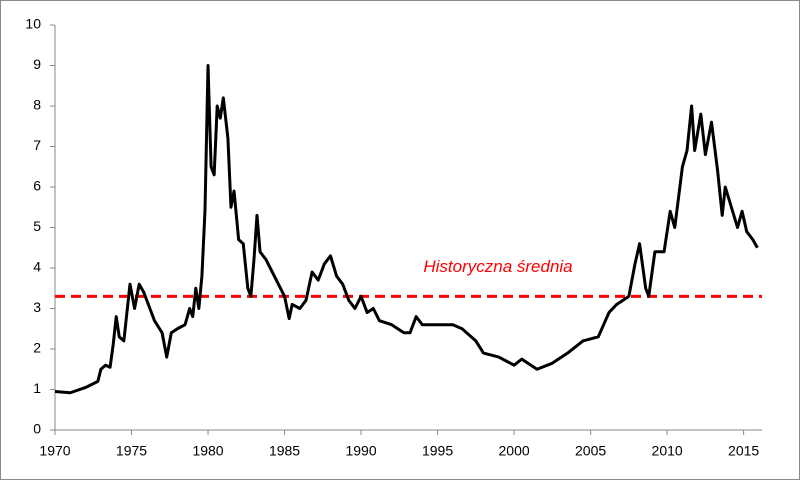 The image size is (800, 480). What do you see at coordinates (437, 451) in the screenshot?
I see `x-tick-label: 1995` at bounding box center [437, 451].